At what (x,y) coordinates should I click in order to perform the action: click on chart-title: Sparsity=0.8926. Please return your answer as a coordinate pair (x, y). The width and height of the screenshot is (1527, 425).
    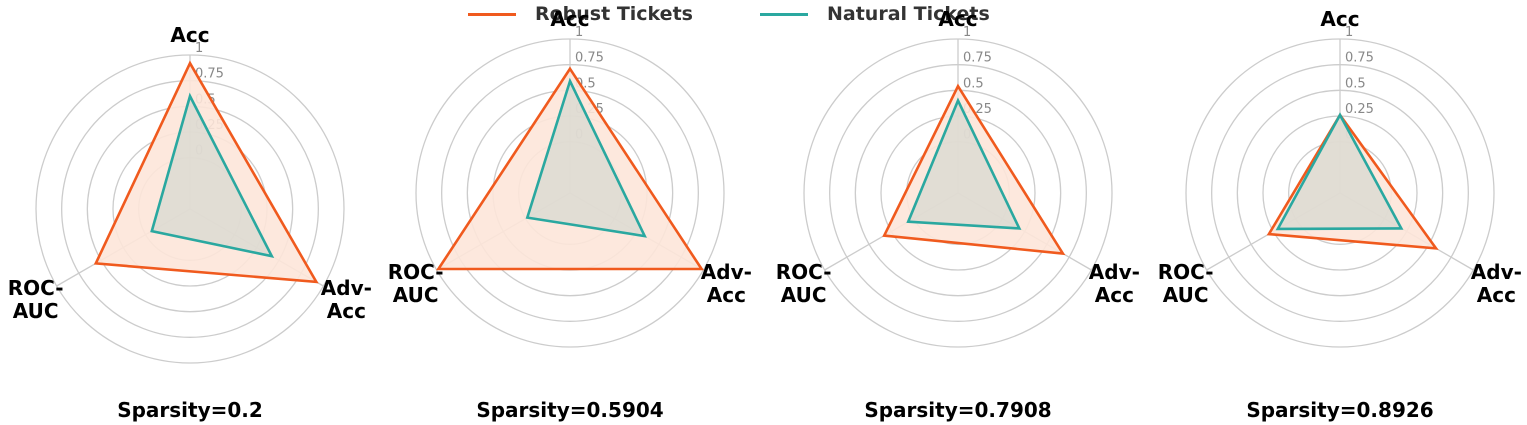
    Looking at the image, I should click on (1339, 410).